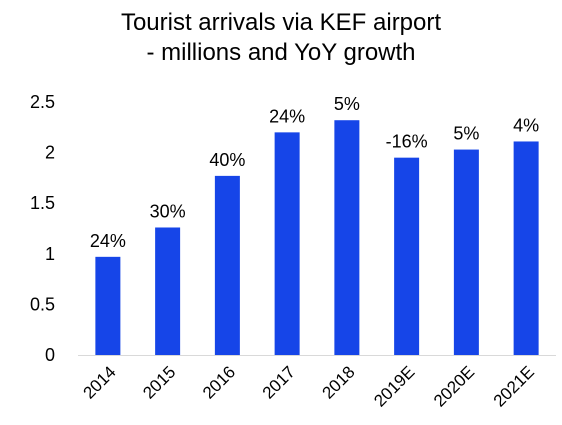 The width and height of the screenshot is (562, 425). I want to click on y-tick-label: 0, so click(50, 355).